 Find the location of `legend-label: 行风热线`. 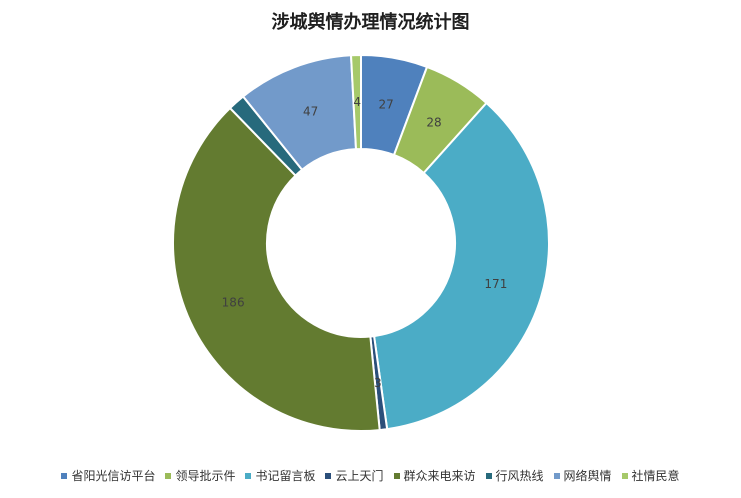

legend-label: 行风热线 is located at coordinates (519, 476).